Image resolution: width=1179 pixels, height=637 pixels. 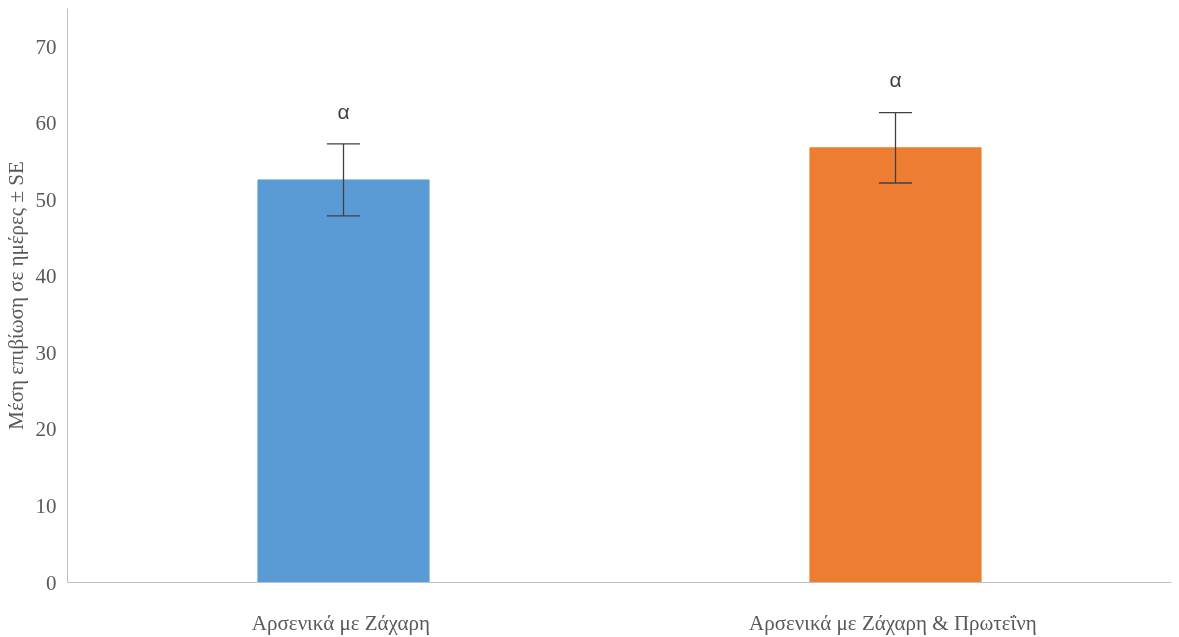 I want to click on y-tick-label: 20, so click(x=46, y=429).